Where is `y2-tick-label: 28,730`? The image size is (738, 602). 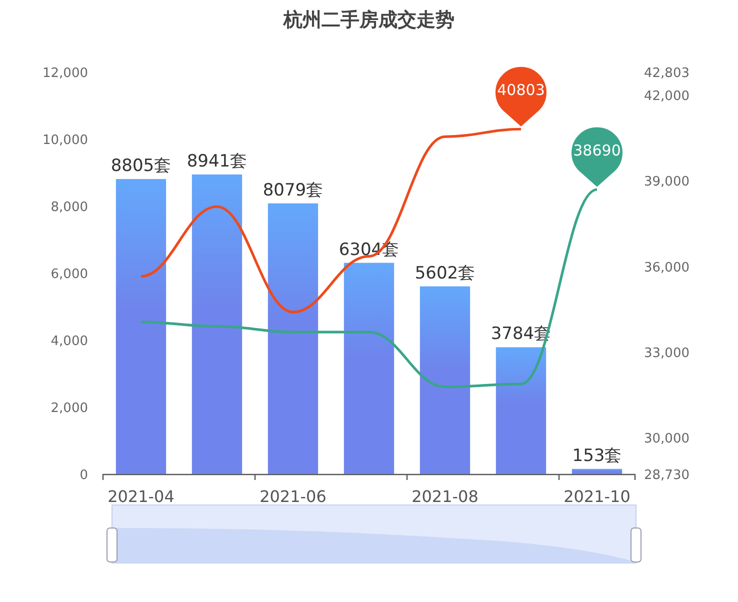 y2-tick-label: 28,730 is located at coordinates (667, 475).